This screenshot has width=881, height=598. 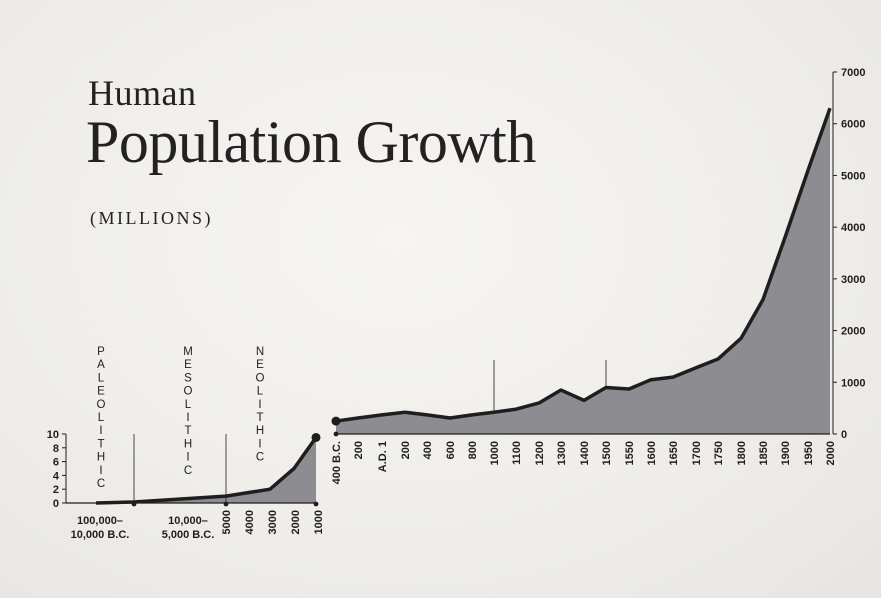 What do you see at coordinates (844, 435) in the screenshot?
I see `right-y-tick-label: 0` at bounding box center [844, 435].